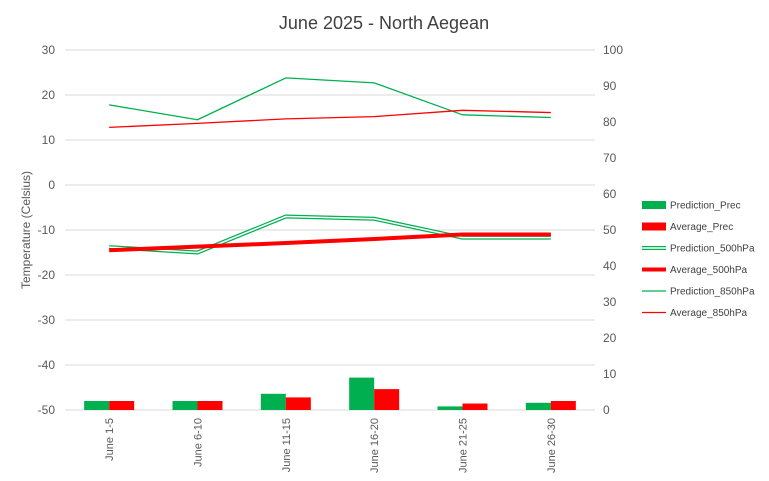 Image resolution: width=769 pixels, height=481 pixels. I want to click on y-tick-label: -10, so click(47, 230).